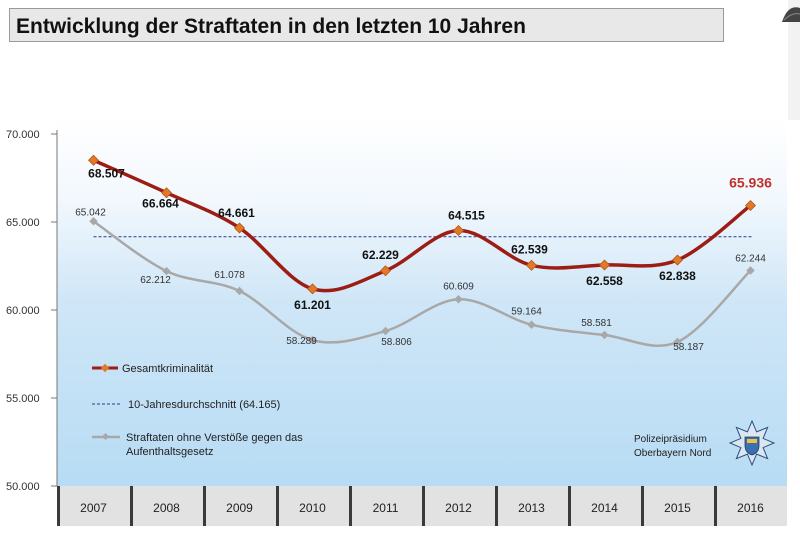 The width and height of the screenshot is (800, 536). I want to click on legend-label-ohne-aufenthaltsgesetz-line1: Straftaten ohne Verstöße gegen das, so click(214, 438).